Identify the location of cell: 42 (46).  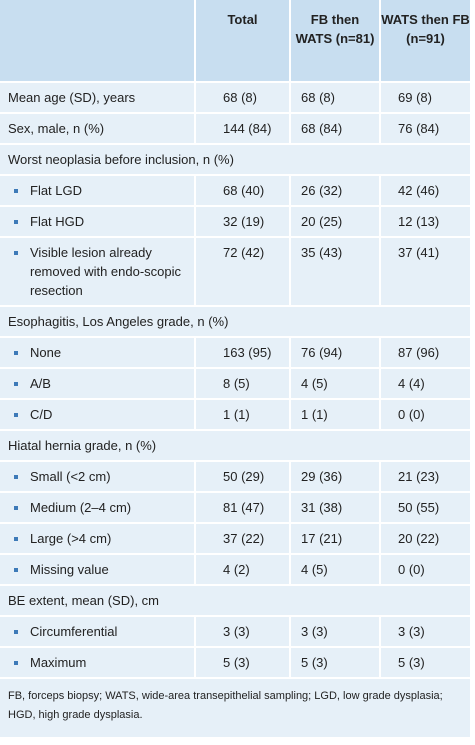
(424, 191).